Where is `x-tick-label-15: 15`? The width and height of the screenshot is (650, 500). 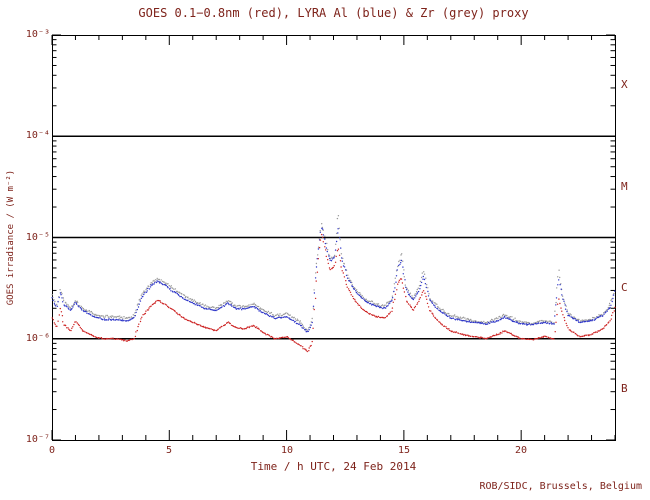
x-tick-label-15: 15 is located at coordinates (404, 450).